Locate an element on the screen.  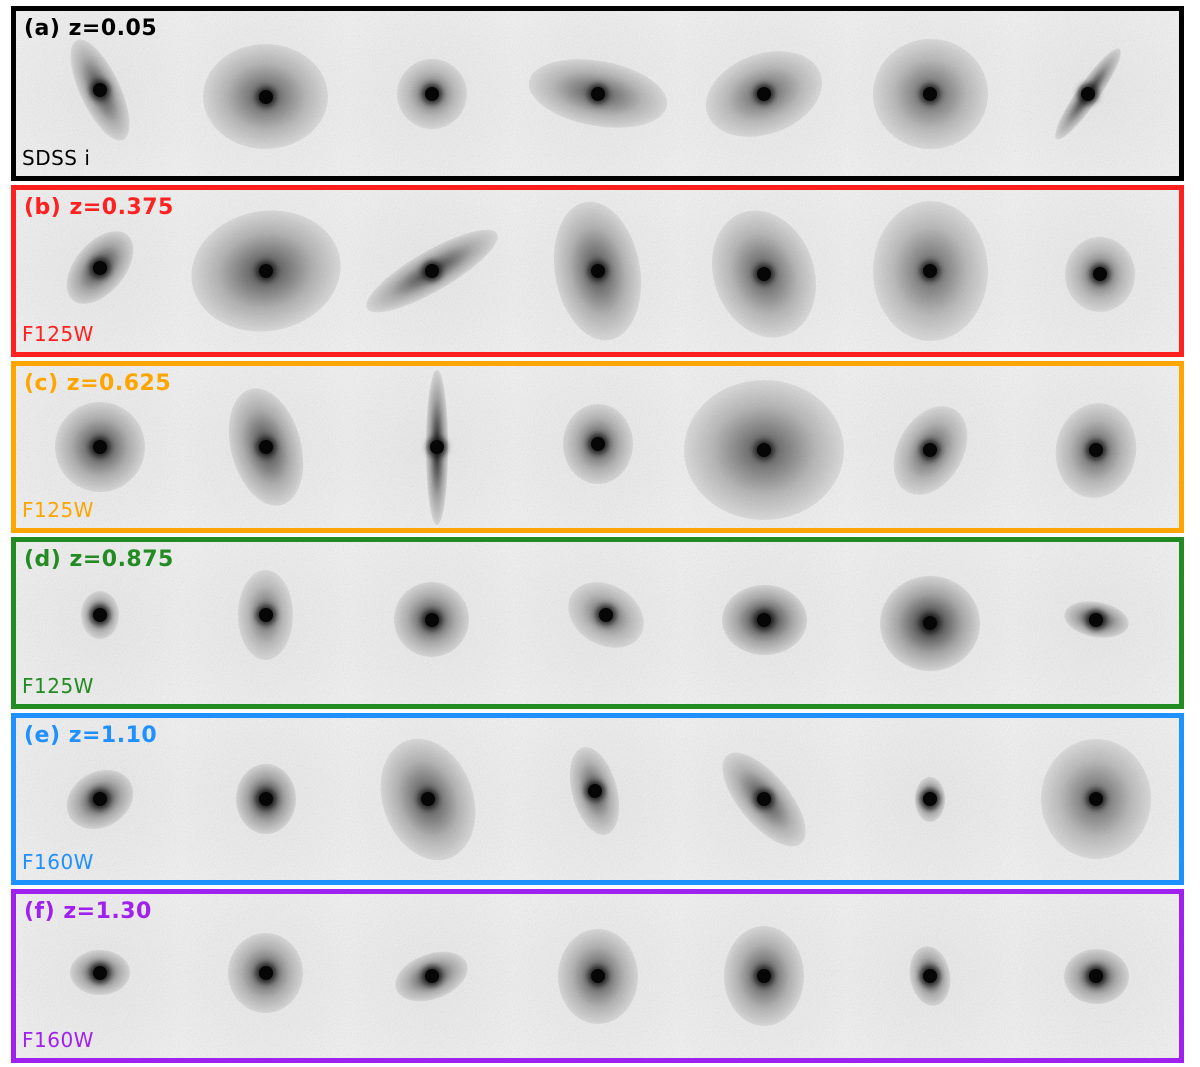
panel-a-filter: SDSS i is located at coordinates (56, 158).